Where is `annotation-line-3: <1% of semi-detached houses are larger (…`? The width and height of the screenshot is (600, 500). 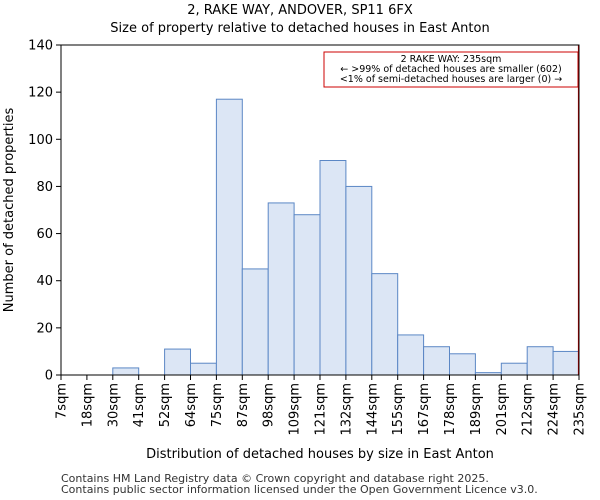 annotation-line-3: <1% of semi-detached houses are larger (… is located at coordinates (451, 79).